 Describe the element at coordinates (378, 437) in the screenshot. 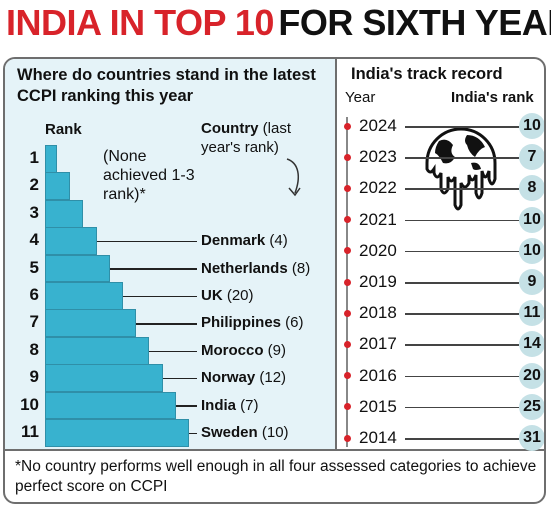

I see `year-label-2014: 2014` at that location.